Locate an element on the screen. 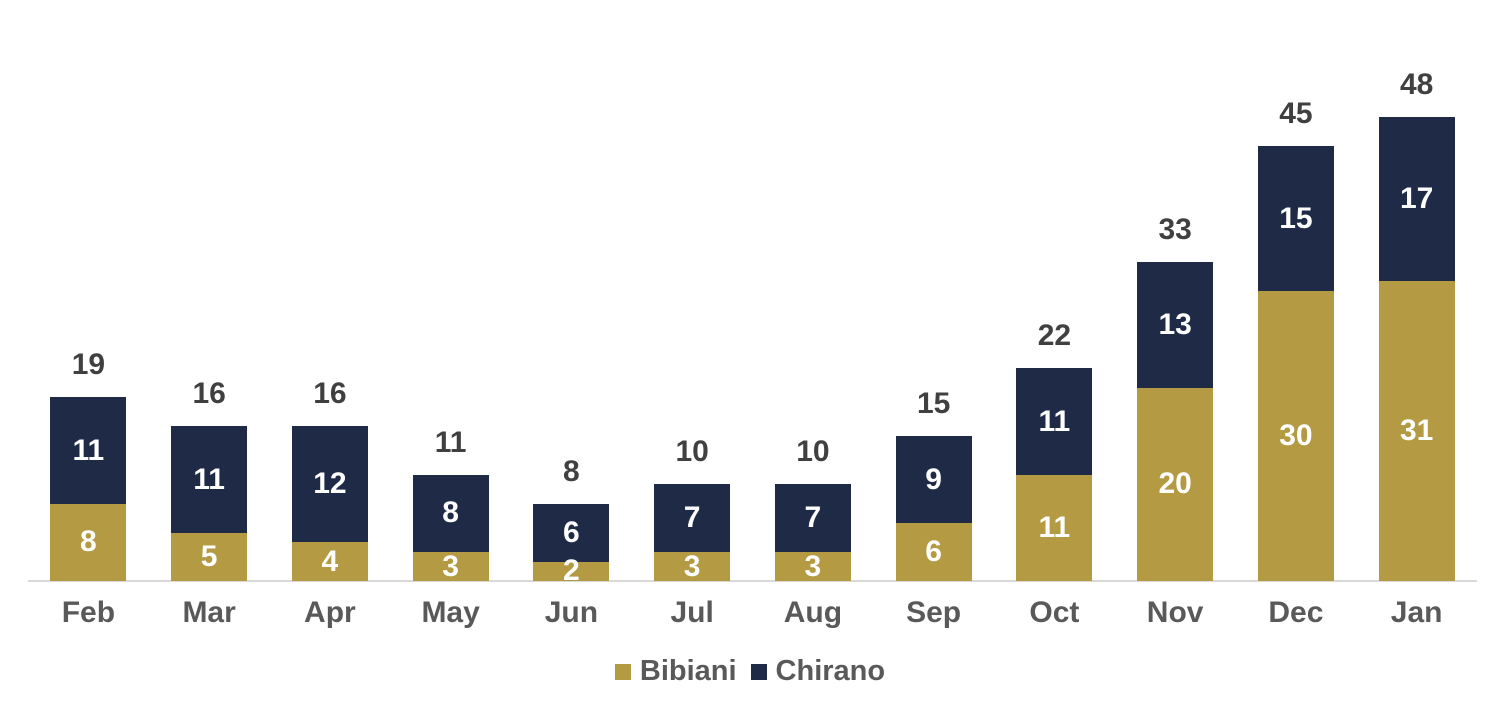 Image resolution: width=1500 pixels, height=706 pixels. segment-value-label: 15 is located at coordinates (1296, 218).